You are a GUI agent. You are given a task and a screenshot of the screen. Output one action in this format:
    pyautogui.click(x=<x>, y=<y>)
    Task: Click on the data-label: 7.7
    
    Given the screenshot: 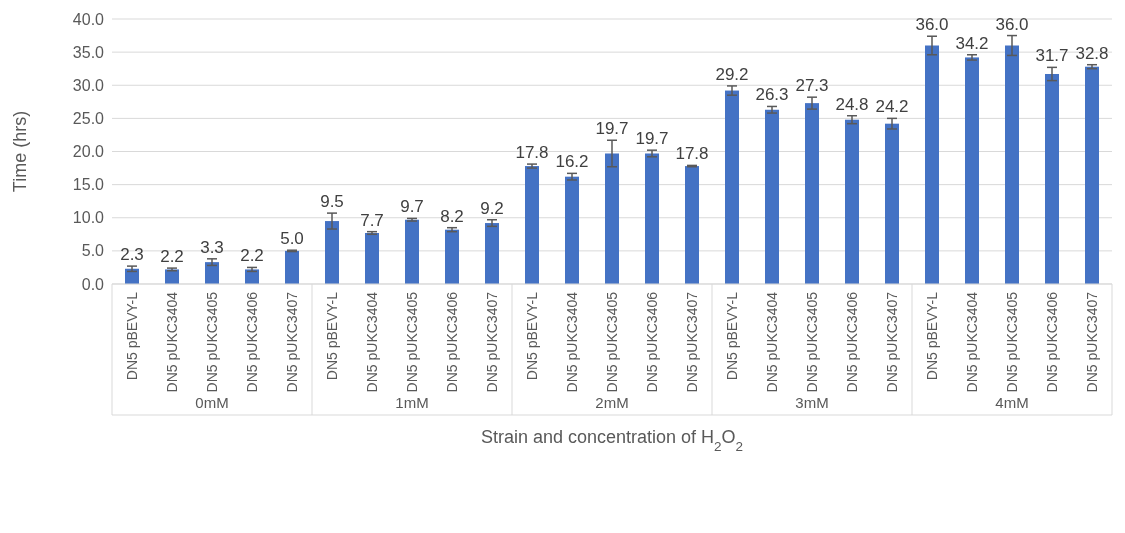 What is the action you would take?
    pyautogui.click(x=372, y=220)
    